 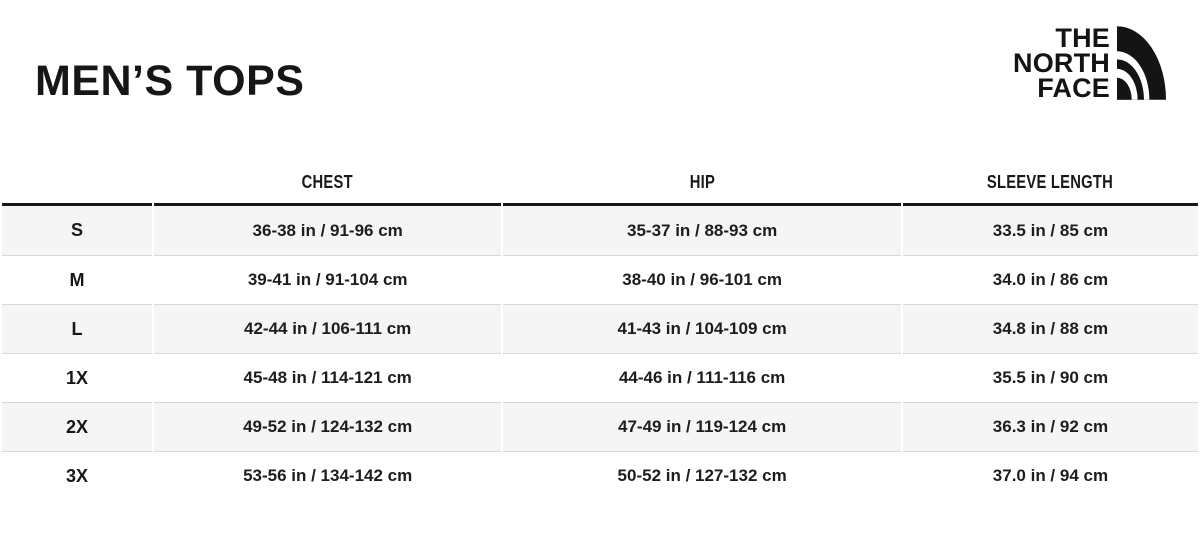 I want to click on header-row: CHEST HIP SLEEVE LENGTH, so click(x=600, y=185).